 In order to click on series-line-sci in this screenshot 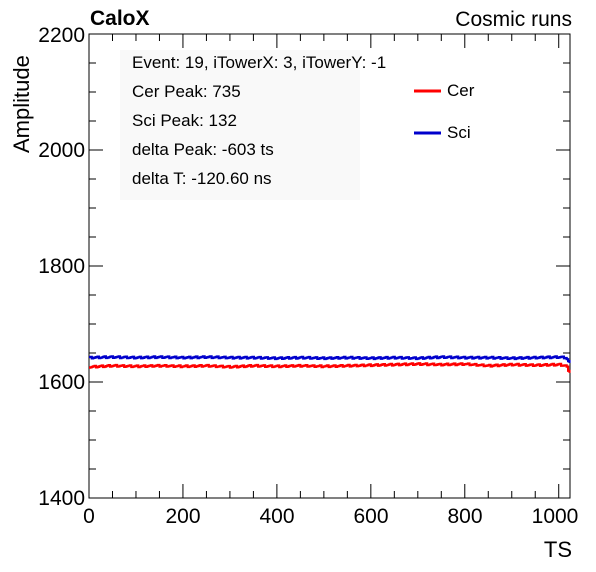, I will do `click(330, 359)`.